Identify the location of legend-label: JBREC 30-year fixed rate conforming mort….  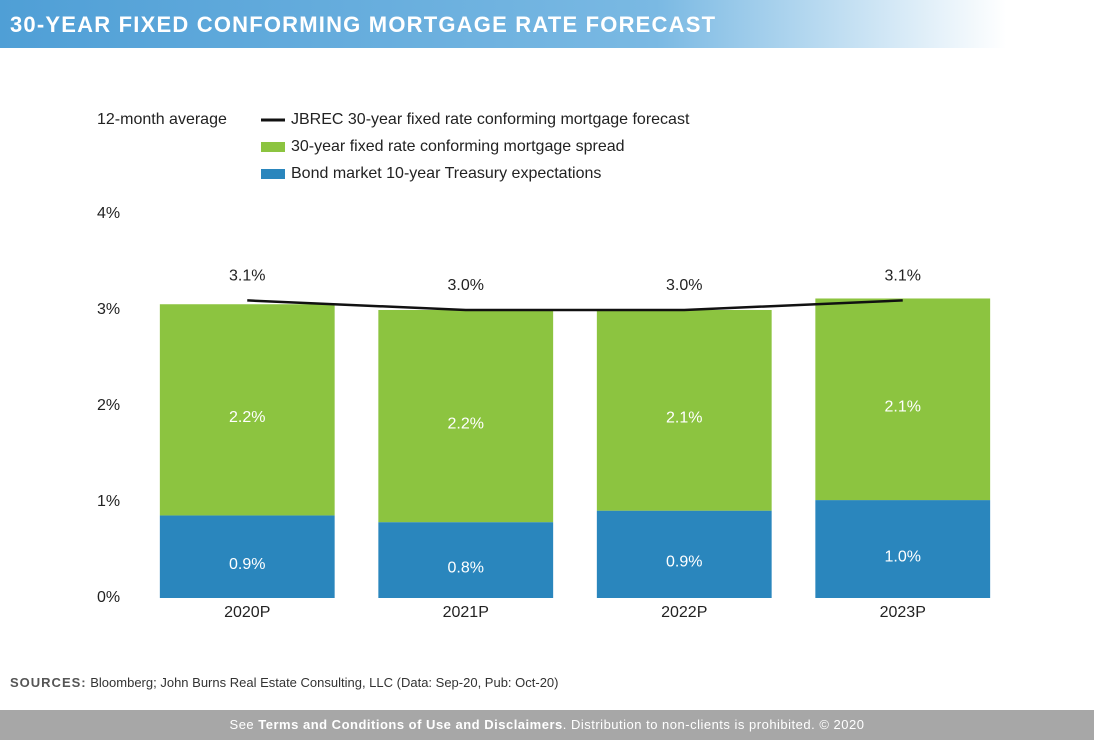
(490, 119).